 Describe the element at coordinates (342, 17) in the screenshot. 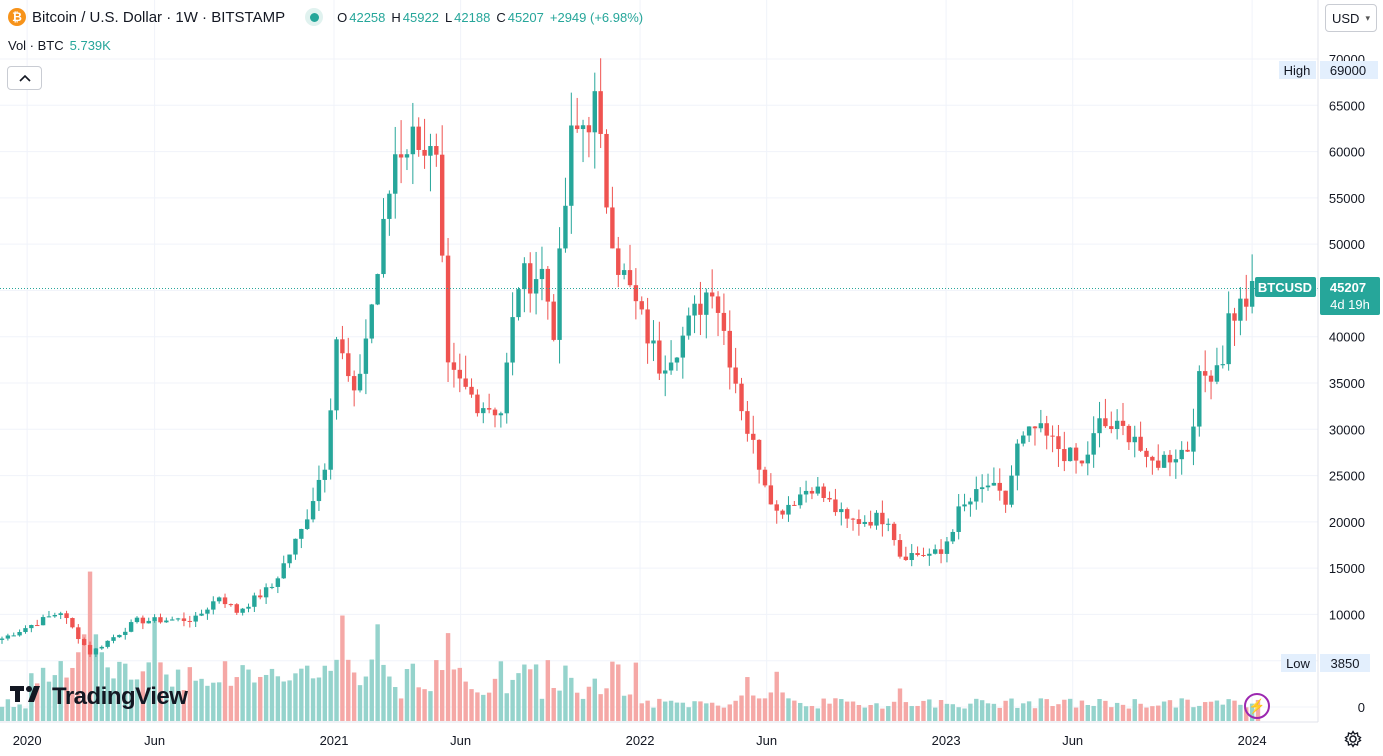

I see `open-label: O` at that location.